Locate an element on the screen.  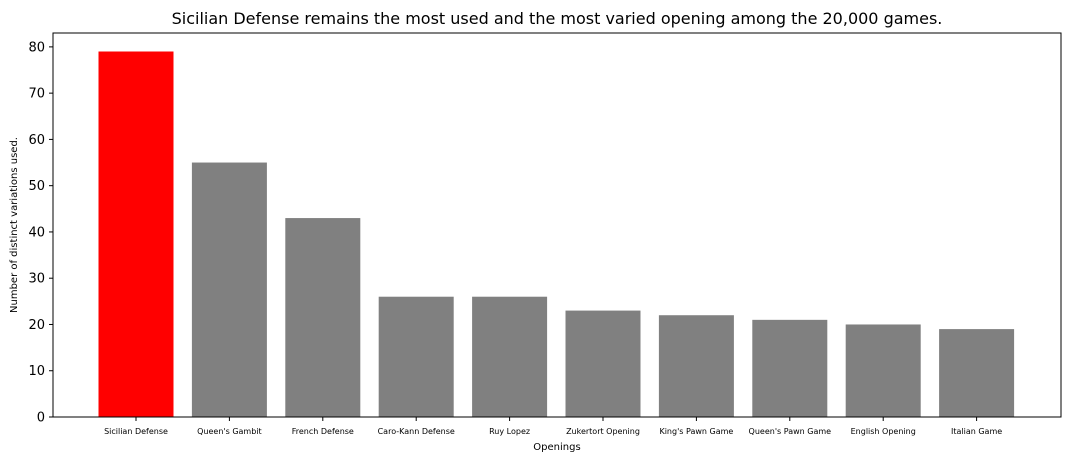
bar-french-defense is located at coordinates (323, 317).